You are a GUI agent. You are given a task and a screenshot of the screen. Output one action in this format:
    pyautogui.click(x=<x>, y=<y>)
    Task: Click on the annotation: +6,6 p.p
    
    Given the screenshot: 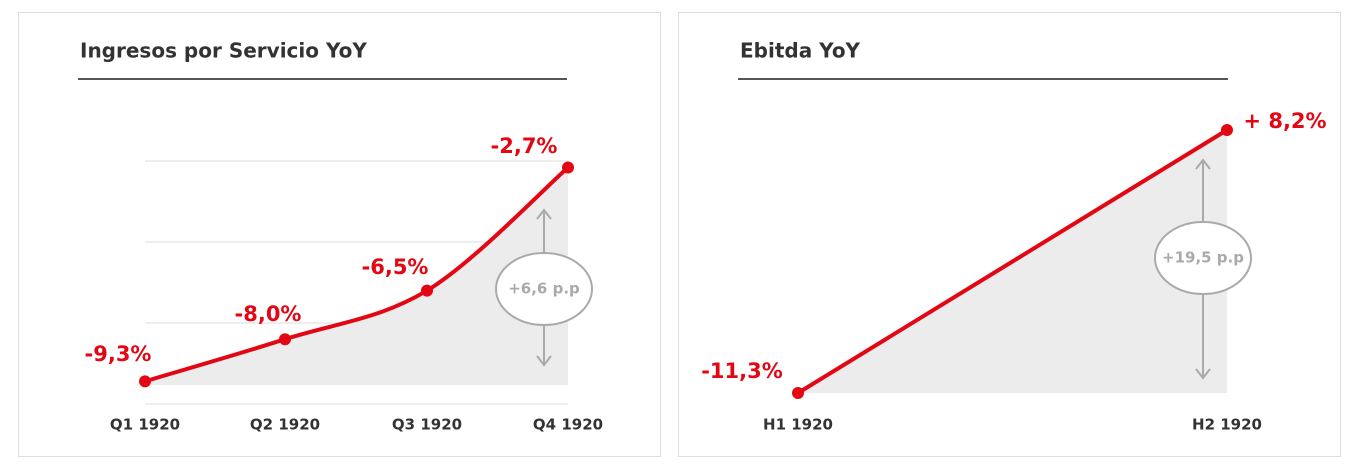 What is the action you would take?
    pyautogui.click(x=544, y=289)
    